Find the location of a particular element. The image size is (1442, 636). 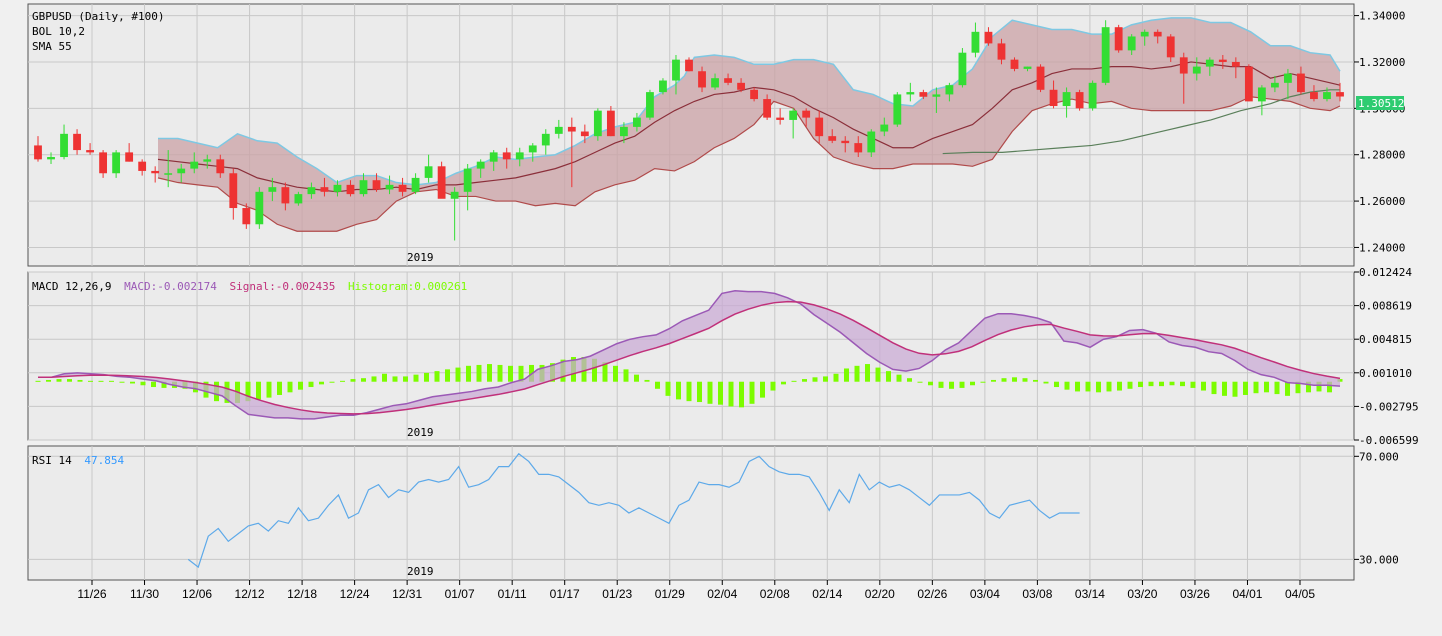

price-axis-label: 1.34000 is located at coordinates (1382, 16).